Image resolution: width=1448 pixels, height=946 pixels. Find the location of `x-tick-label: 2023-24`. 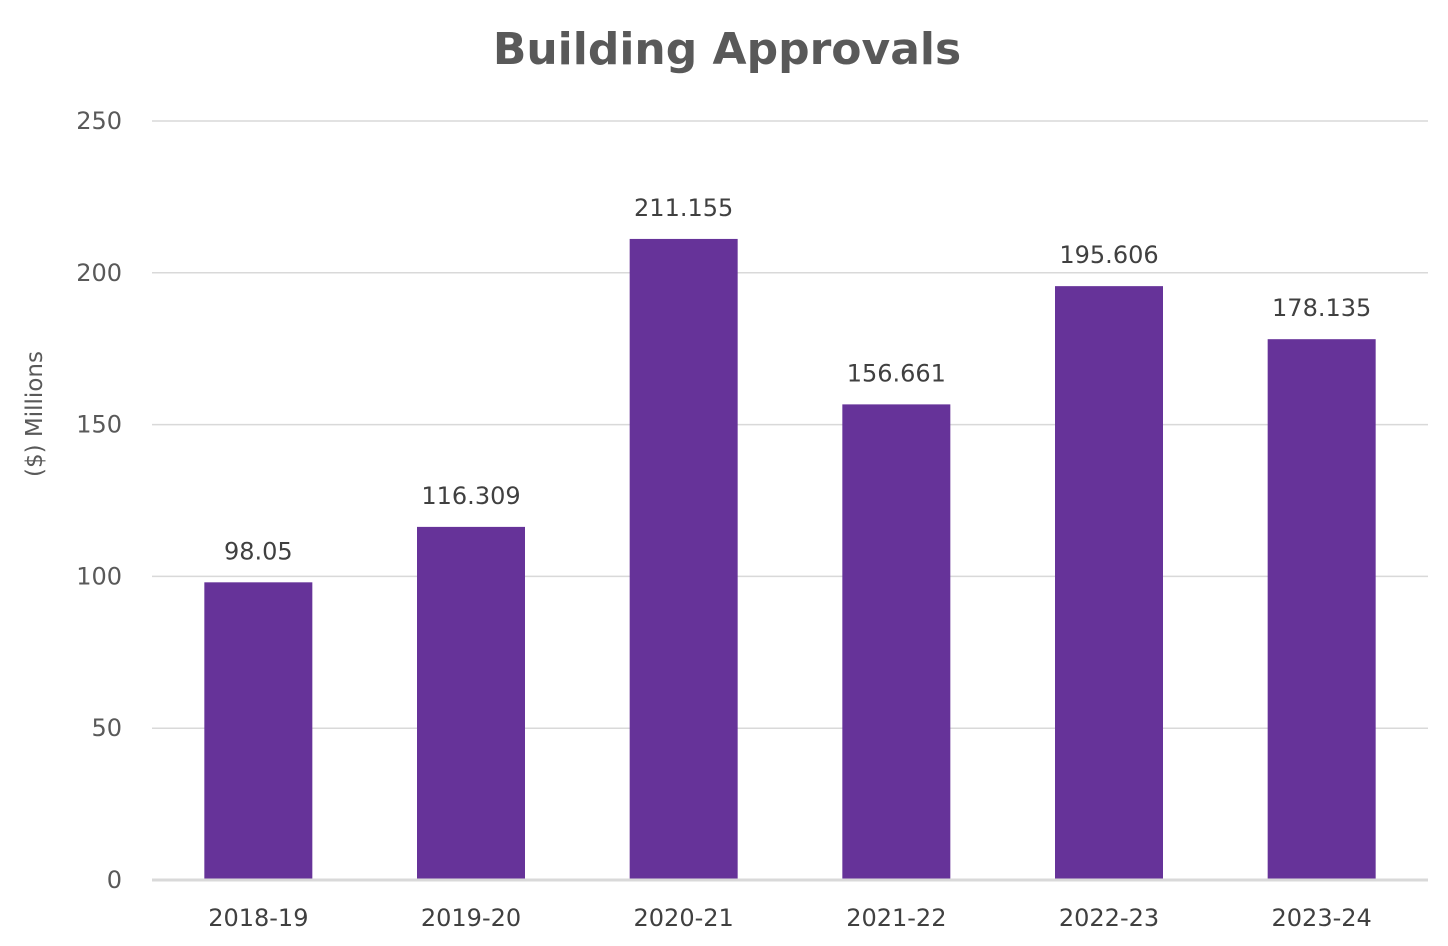

x-tick-label: 2023-24 is located at coordinates (1322, 918).